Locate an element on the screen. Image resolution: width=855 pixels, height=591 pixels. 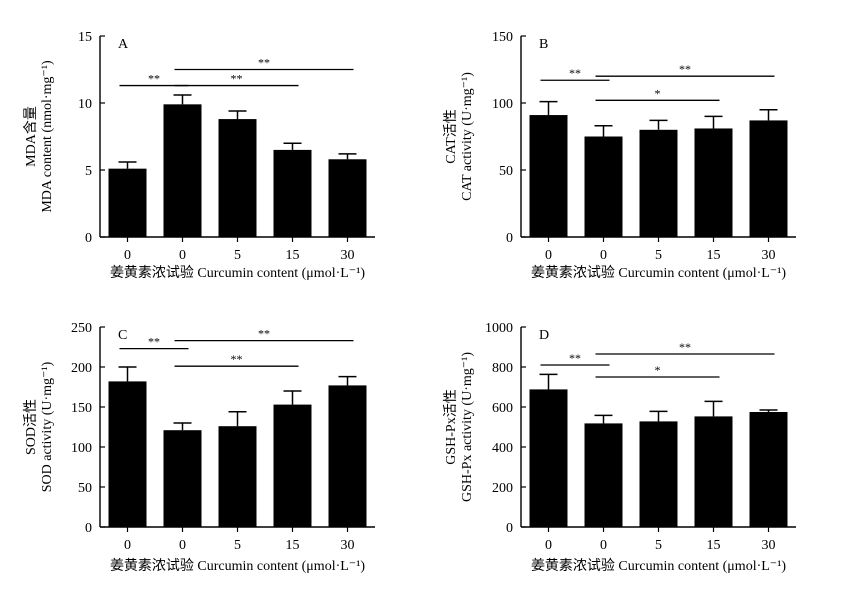
y-tick-label: 400 is located at coordinates (502, 448).